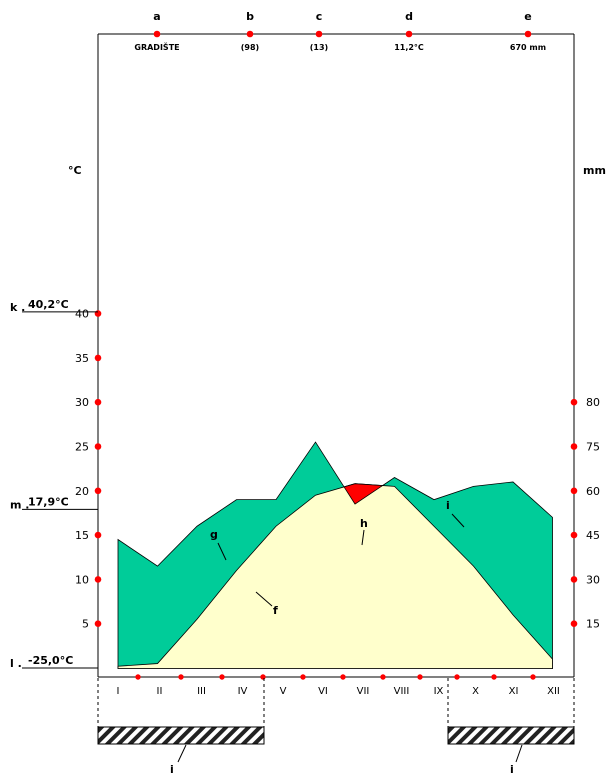 Image resolution: width=606 pixels, height=775 pixels. Describe the element at coordinates (511, 735) in the screenshot. I see `frost-bar-right` at that location.